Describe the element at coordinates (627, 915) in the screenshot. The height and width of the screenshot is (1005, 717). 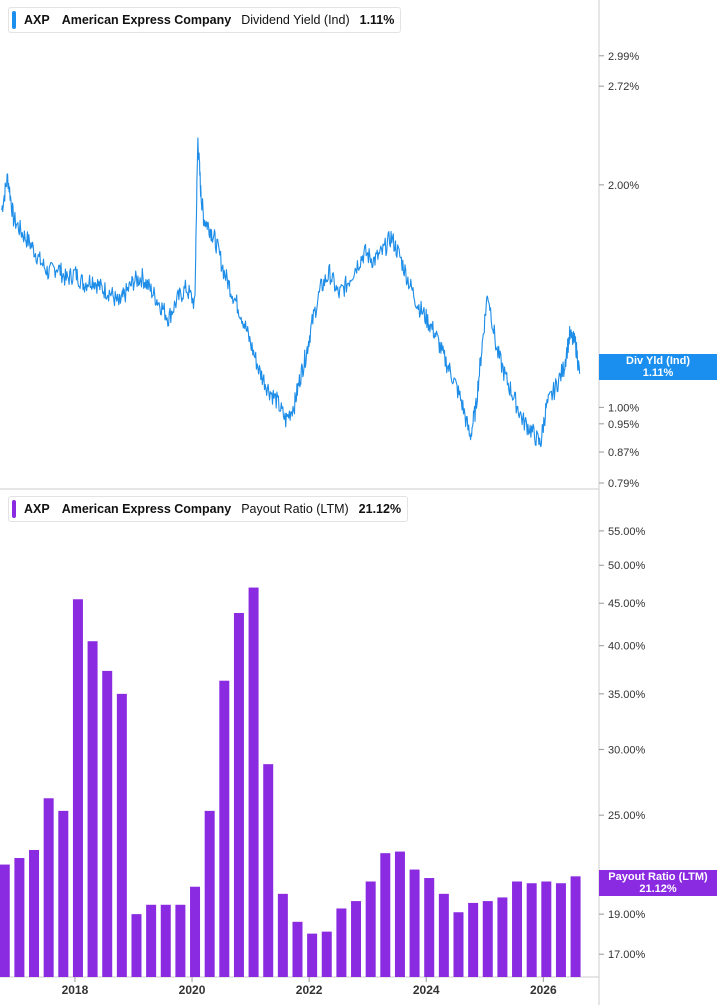
I see `bottom-y-tick-label: 19.00%` at that location.